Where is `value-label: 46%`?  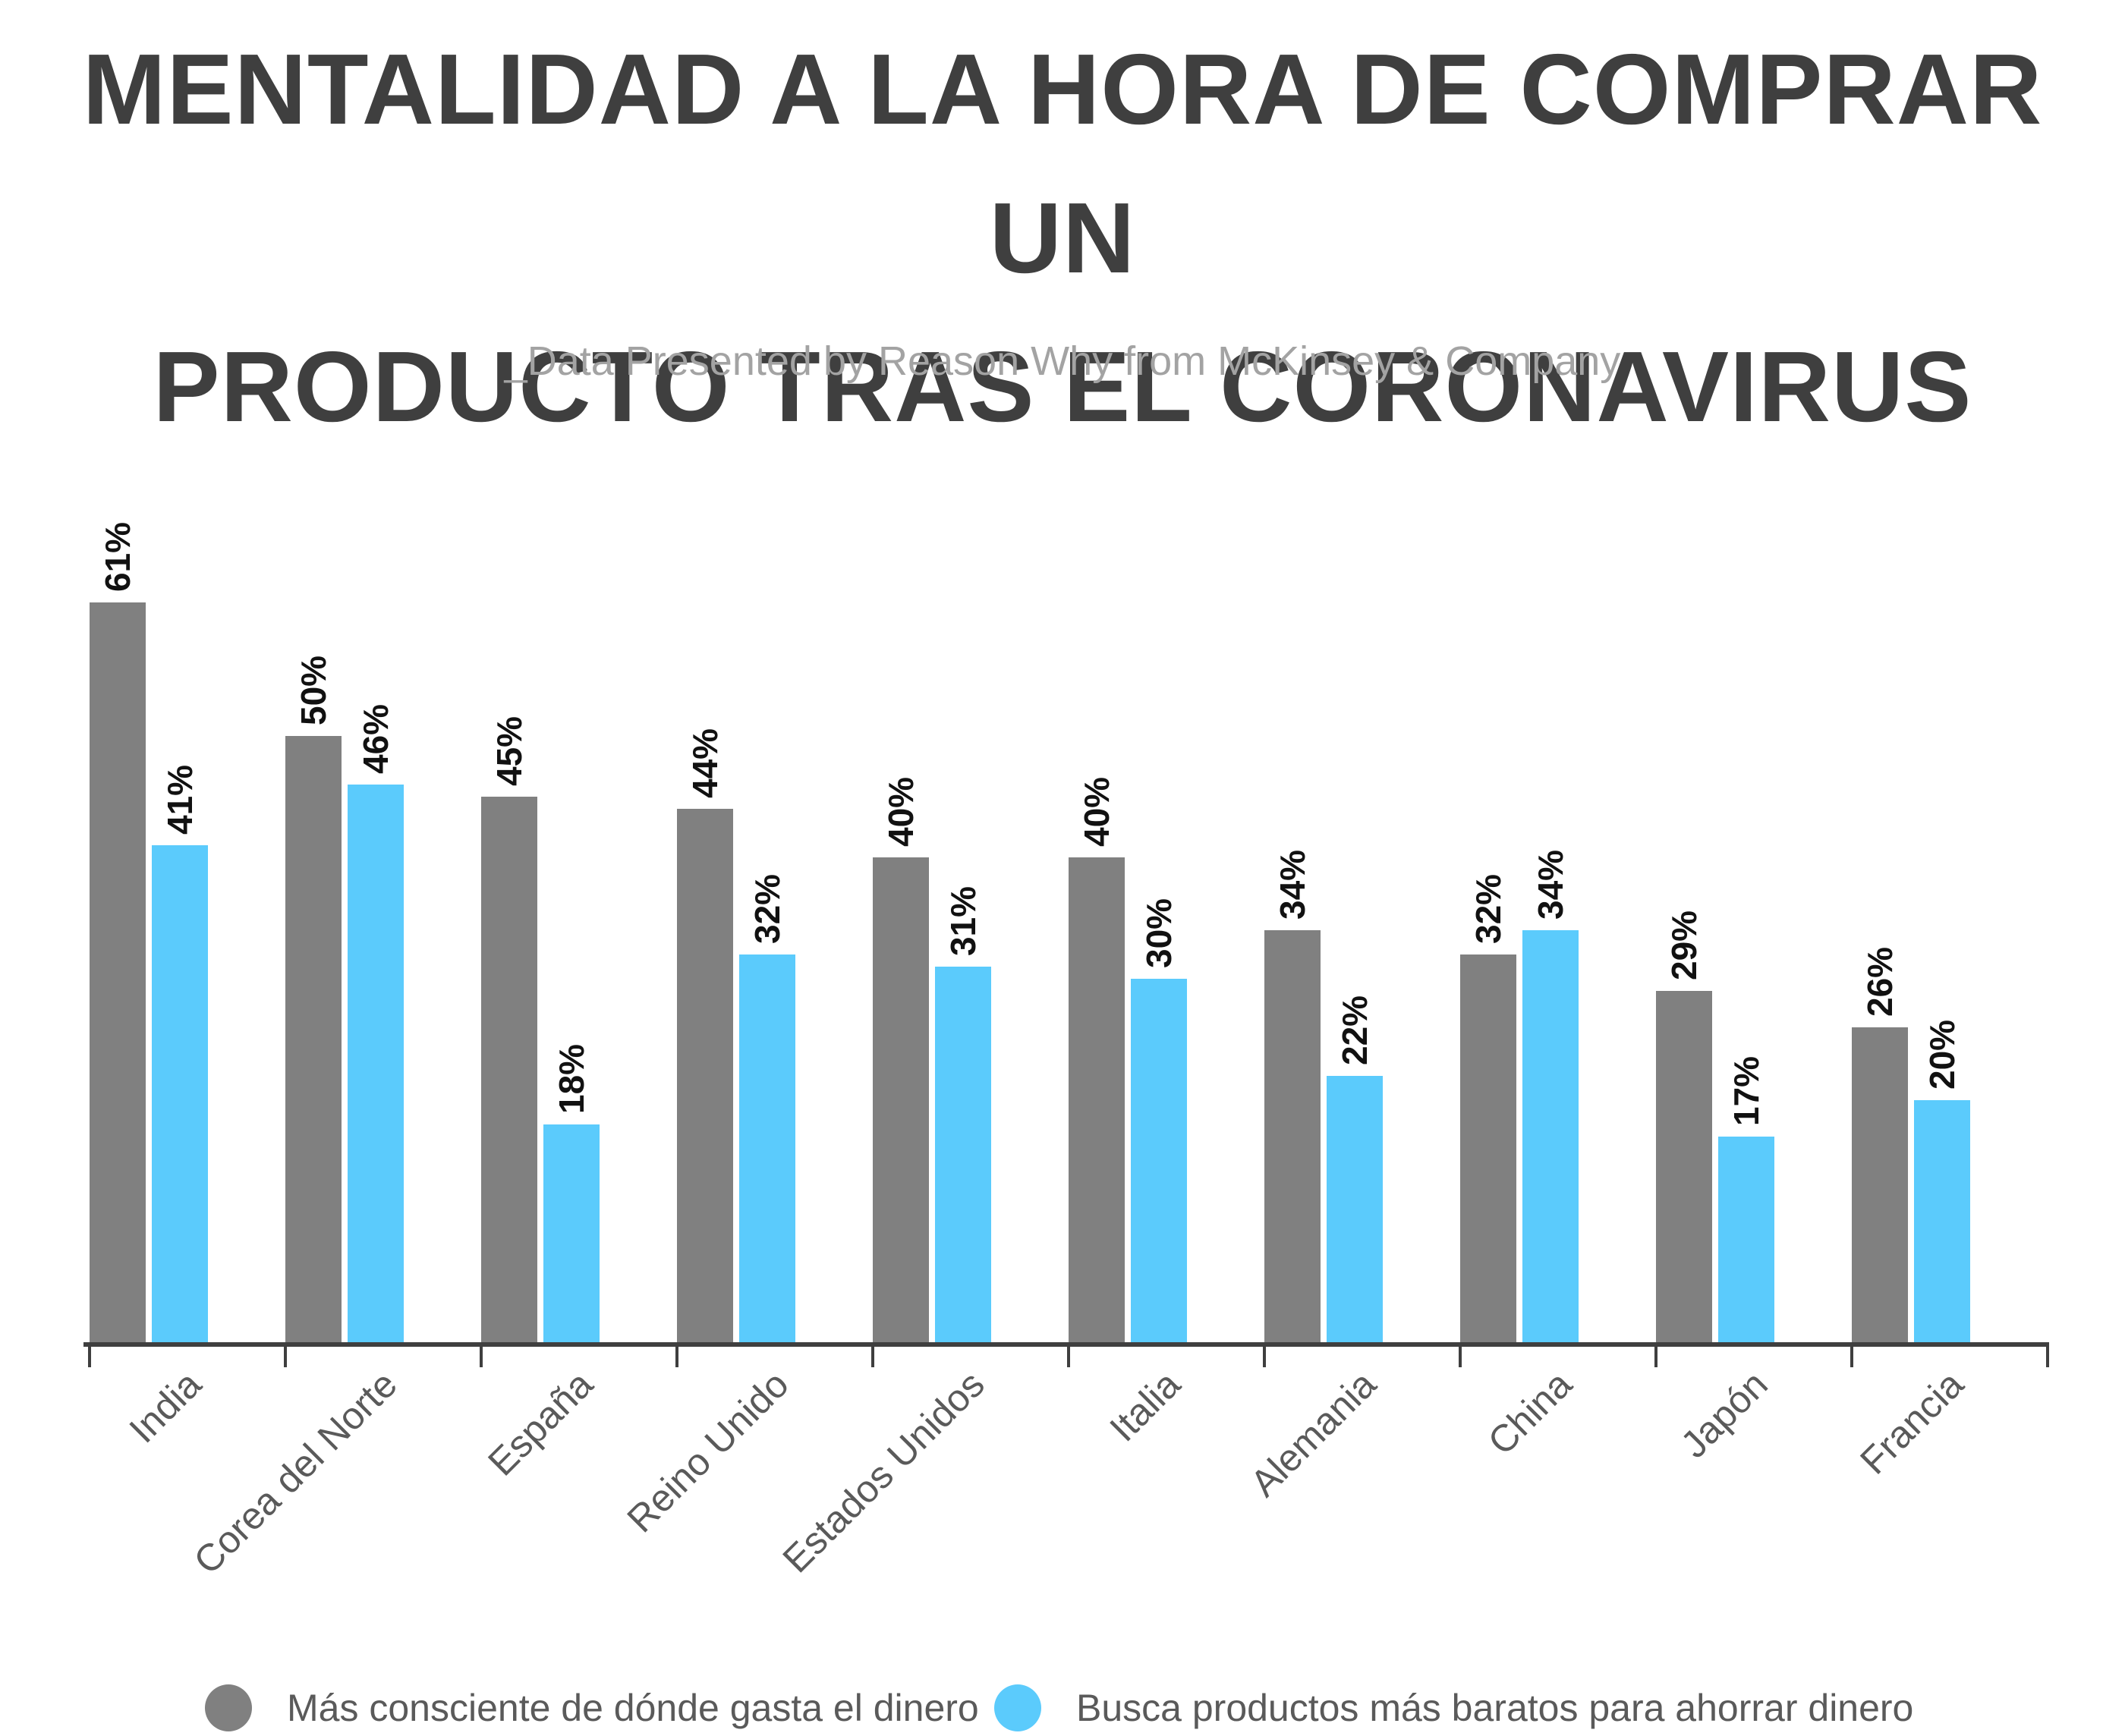
value-label: 46% is located at coordinates (375, 739).